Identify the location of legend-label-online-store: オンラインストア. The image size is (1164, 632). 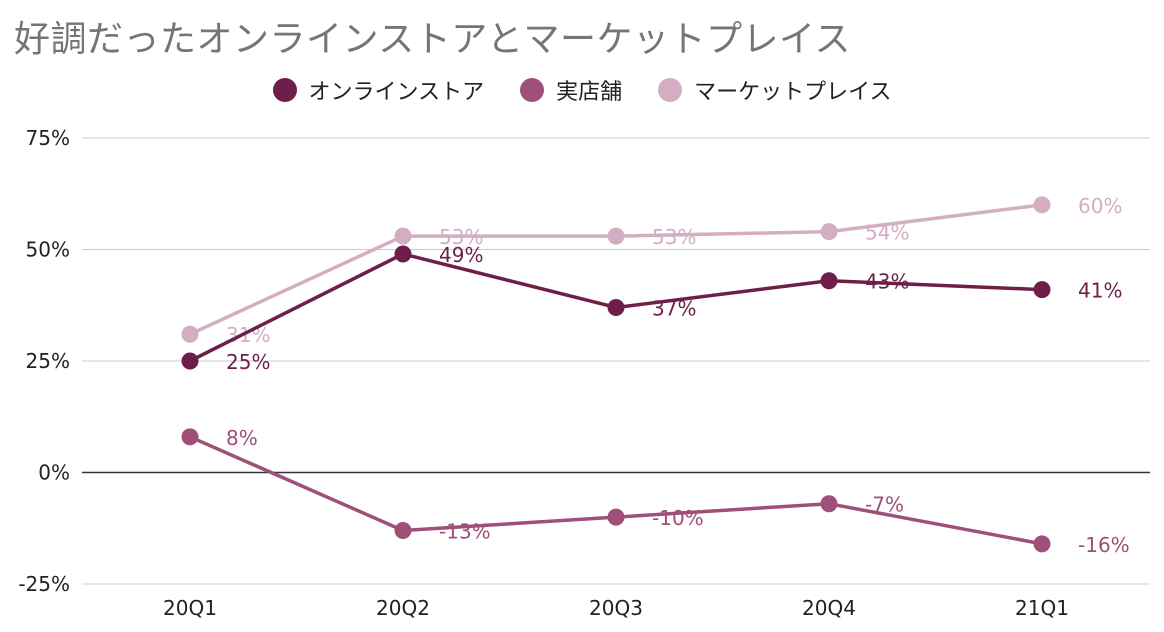
(396, 92).